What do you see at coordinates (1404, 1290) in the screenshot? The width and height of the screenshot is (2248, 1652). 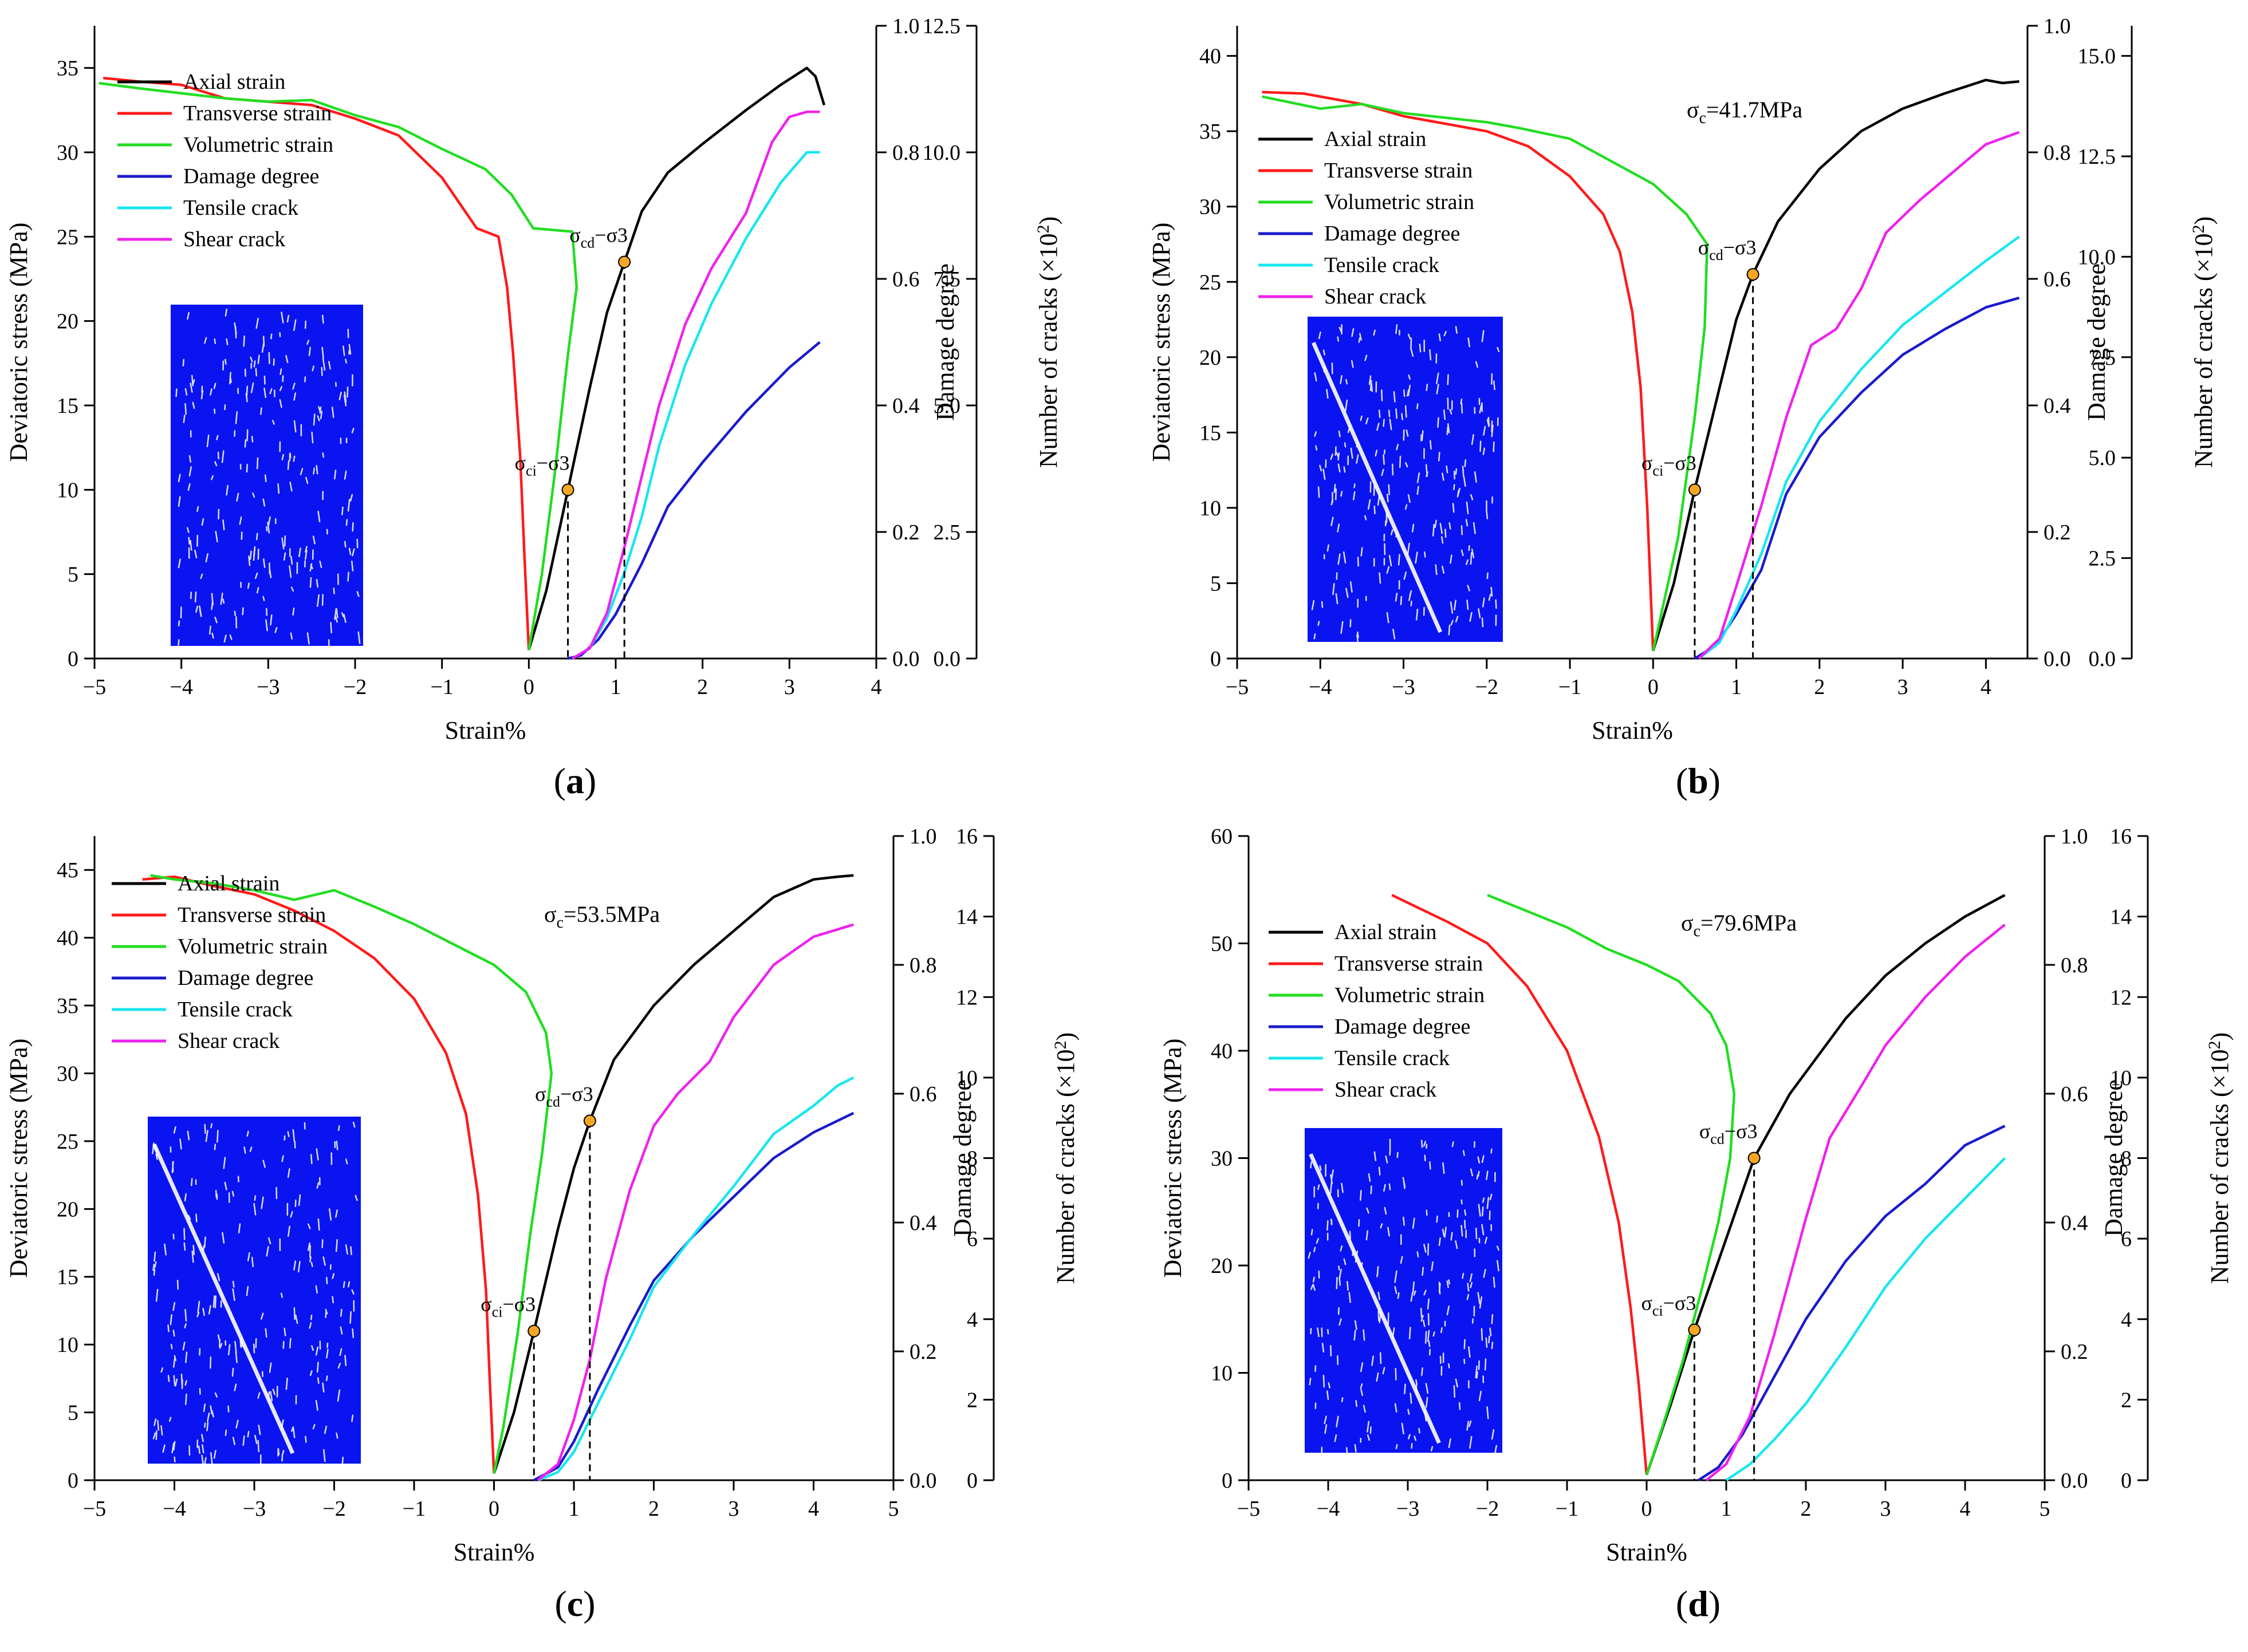 I see `specimen-inset` at bounding box center [1404, 1290].